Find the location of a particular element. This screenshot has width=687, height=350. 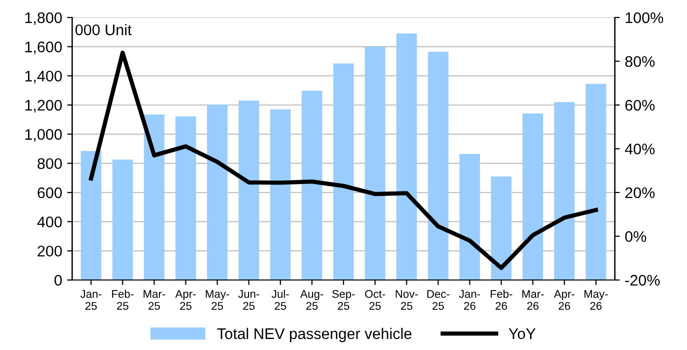

y2-tick-label: 80% is located at coordinates (640, 61).